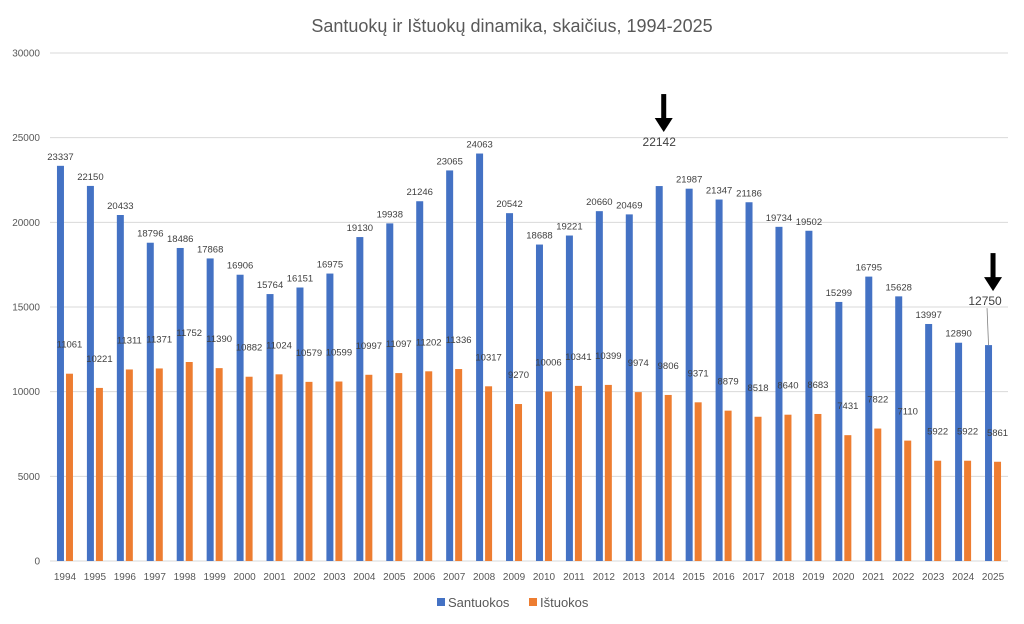 This screenshot has width=1024, height=624. What do you see at coordinates (908, 412) in the screenshot?
I see `data-label: 7110` at bounding box center [908, 412].